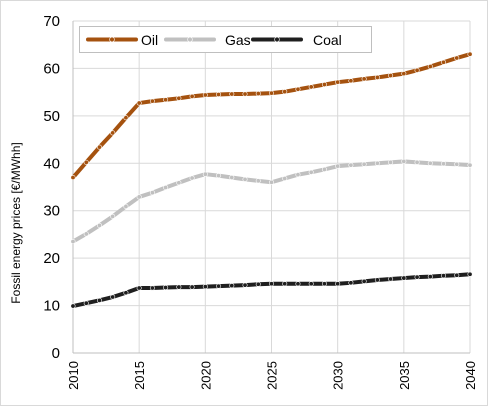  Describe the element at coordinates (207, 40) in the screenshot. I see `legend-entry-gas: Gas` at that location.